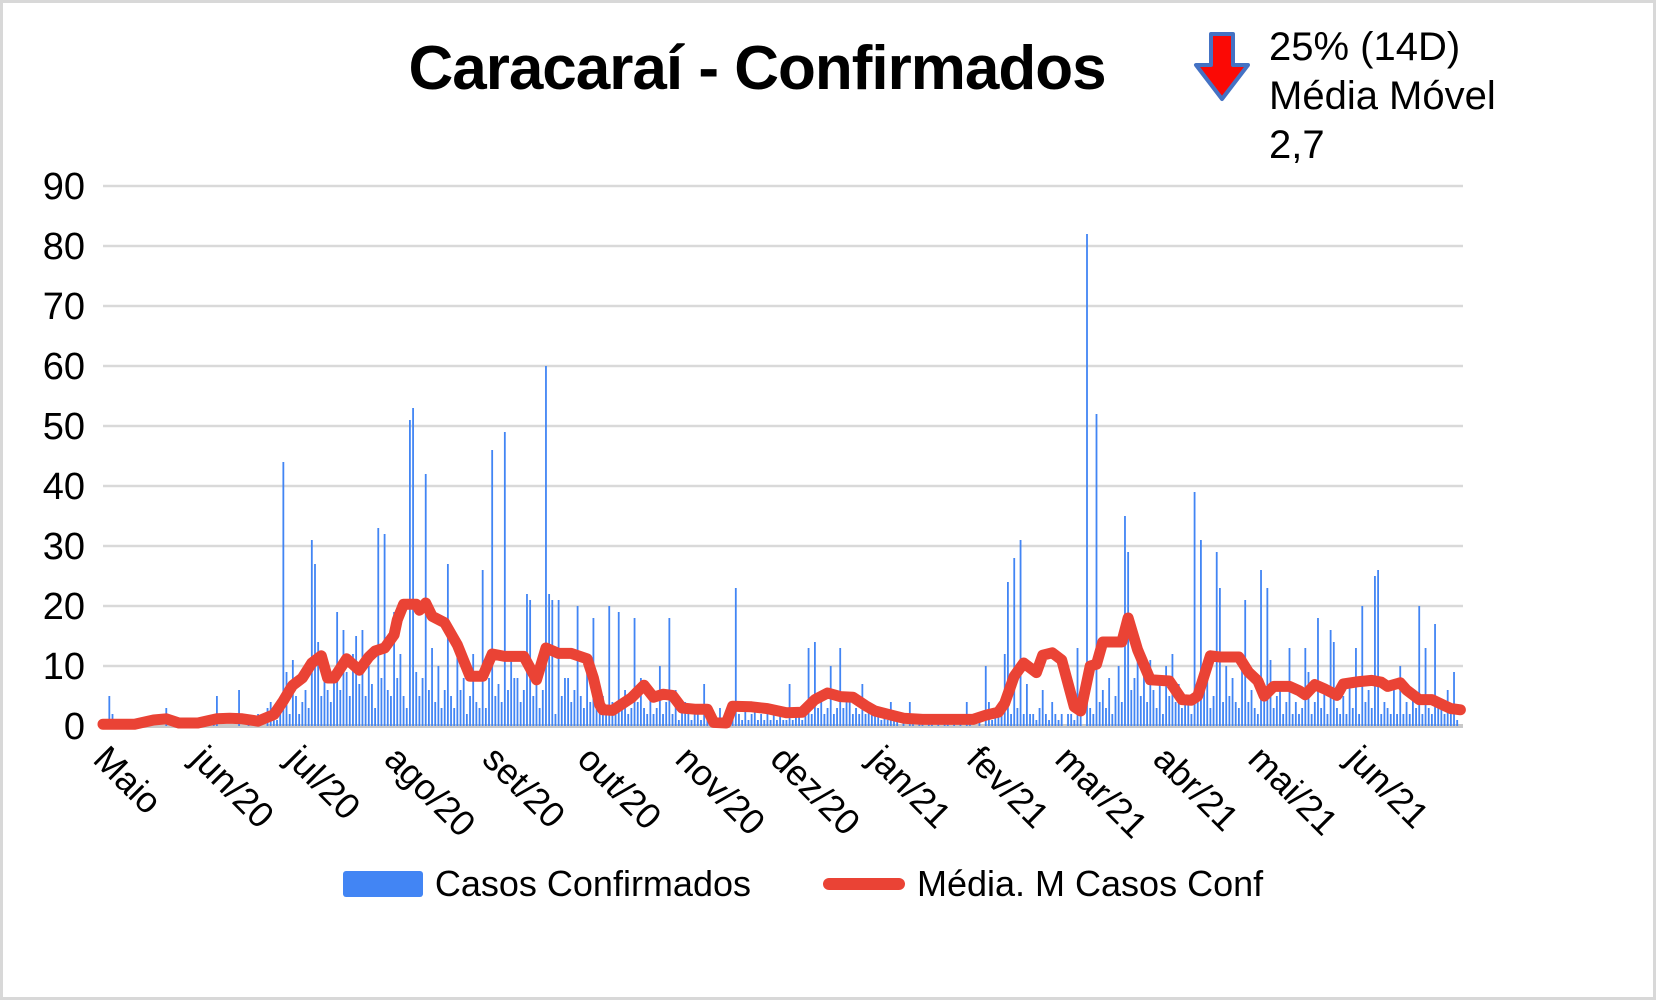  Describe the element at coordinates (1387, 786) in the screenshot. I see `x-tick-label: jun/21` at that location.